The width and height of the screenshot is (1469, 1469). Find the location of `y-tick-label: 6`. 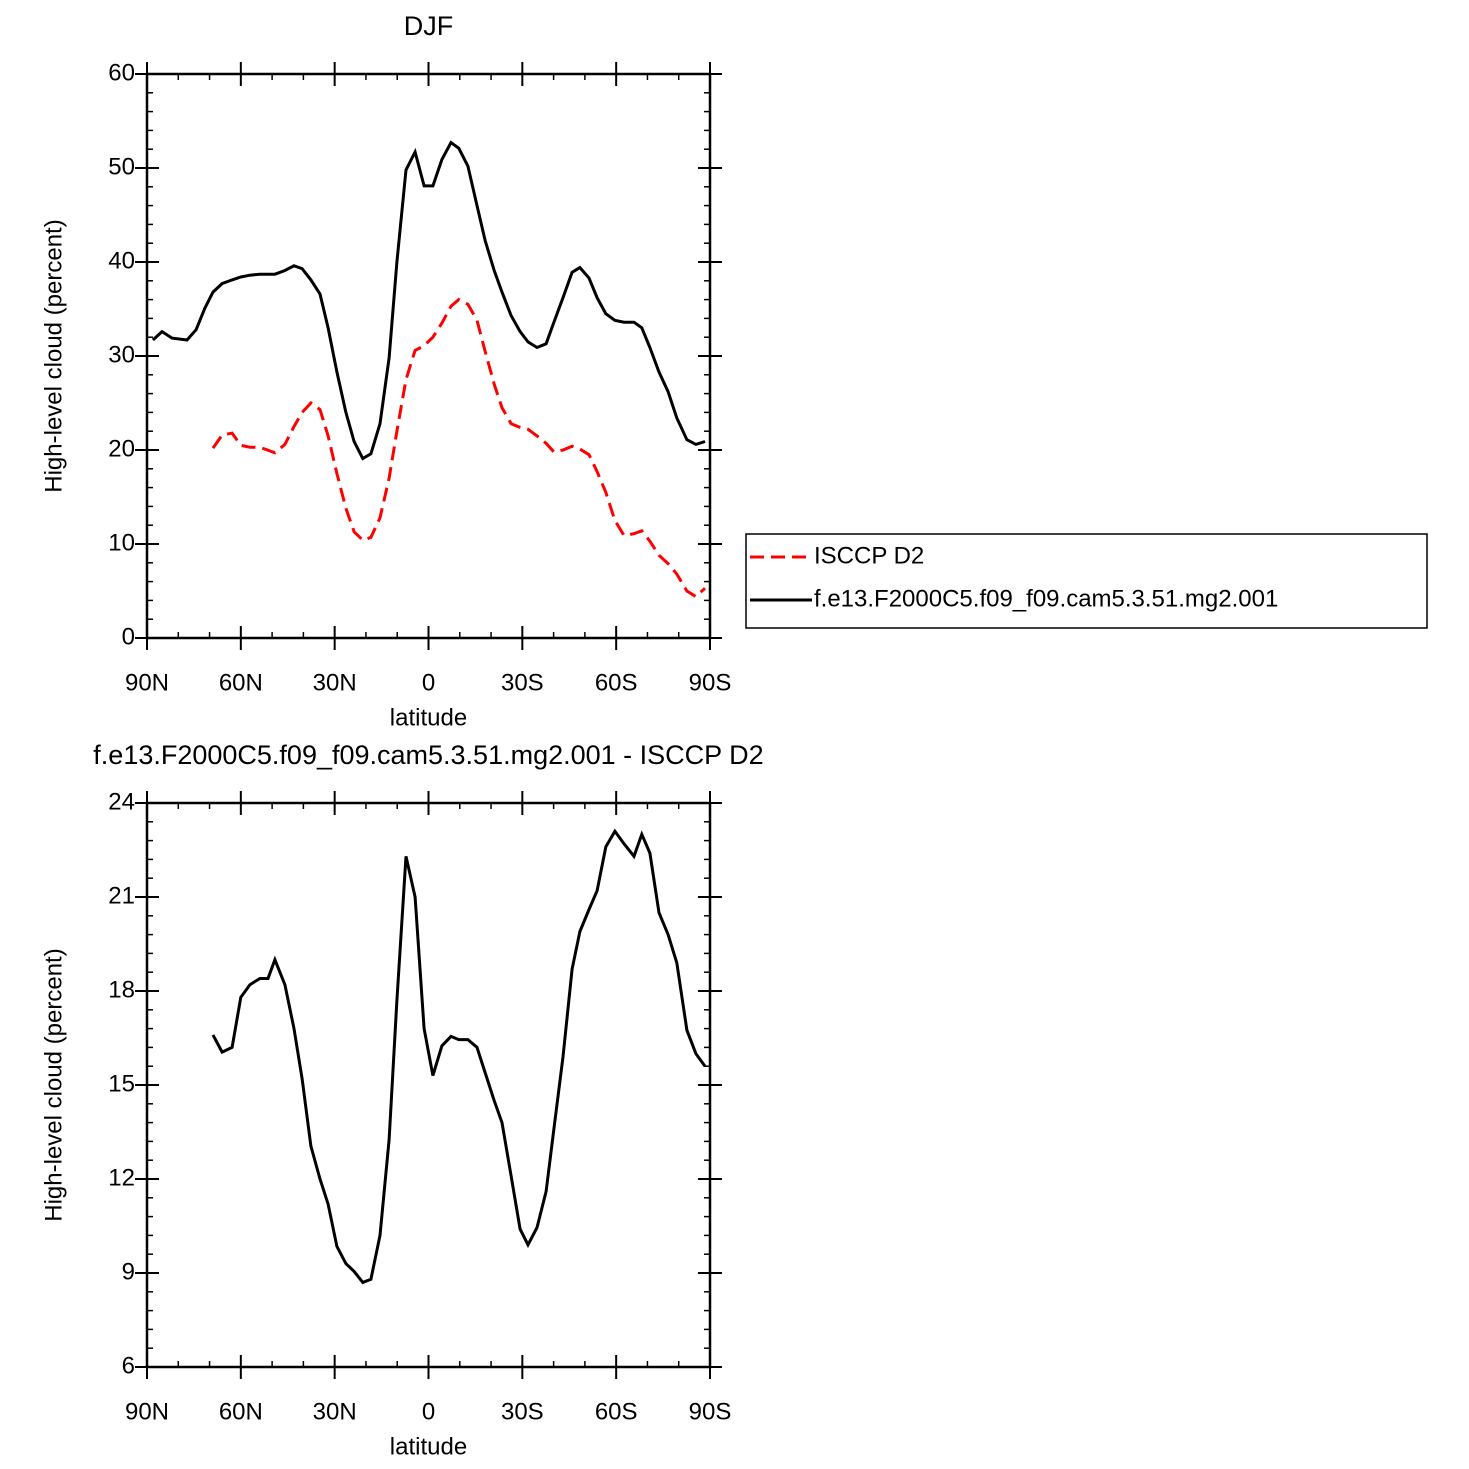

y-tick-label: 6 is located at coordinates (128, 1365).